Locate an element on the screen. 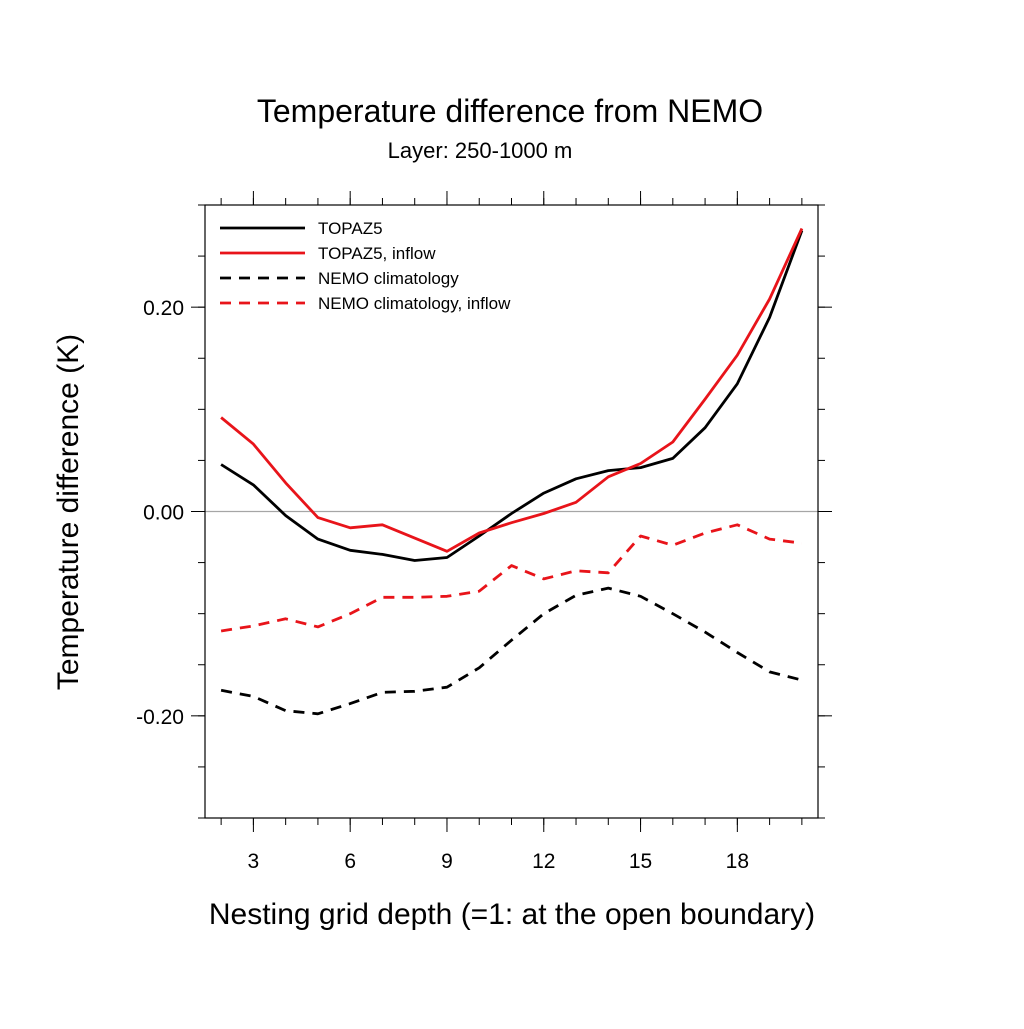  x-tick-label: 15 is located at coordinates (640, 861).